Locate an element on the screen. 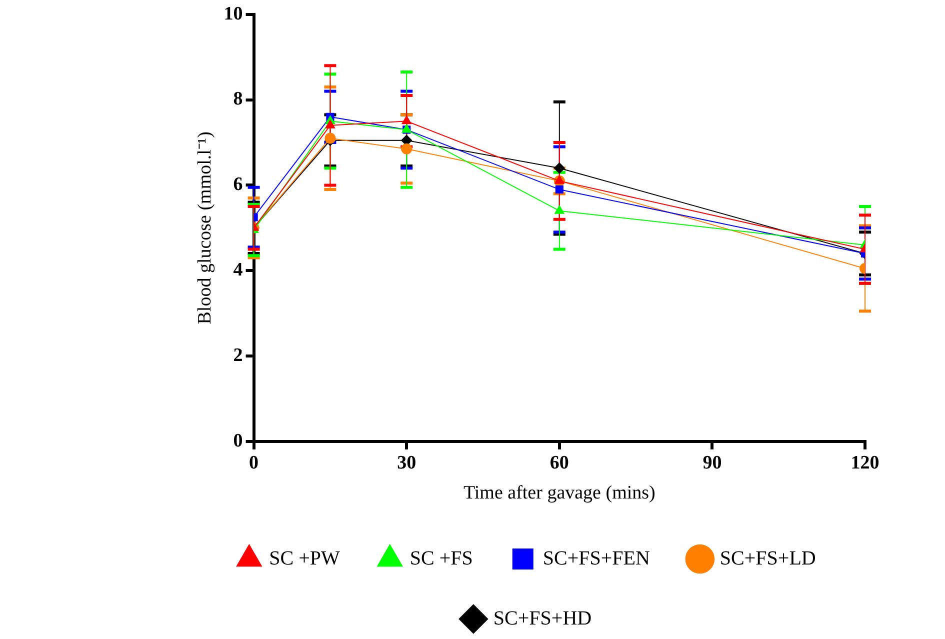 The height and width of the screenshot is (639, 945). legend-label: SC +PW is located at coordinates (304, 558).